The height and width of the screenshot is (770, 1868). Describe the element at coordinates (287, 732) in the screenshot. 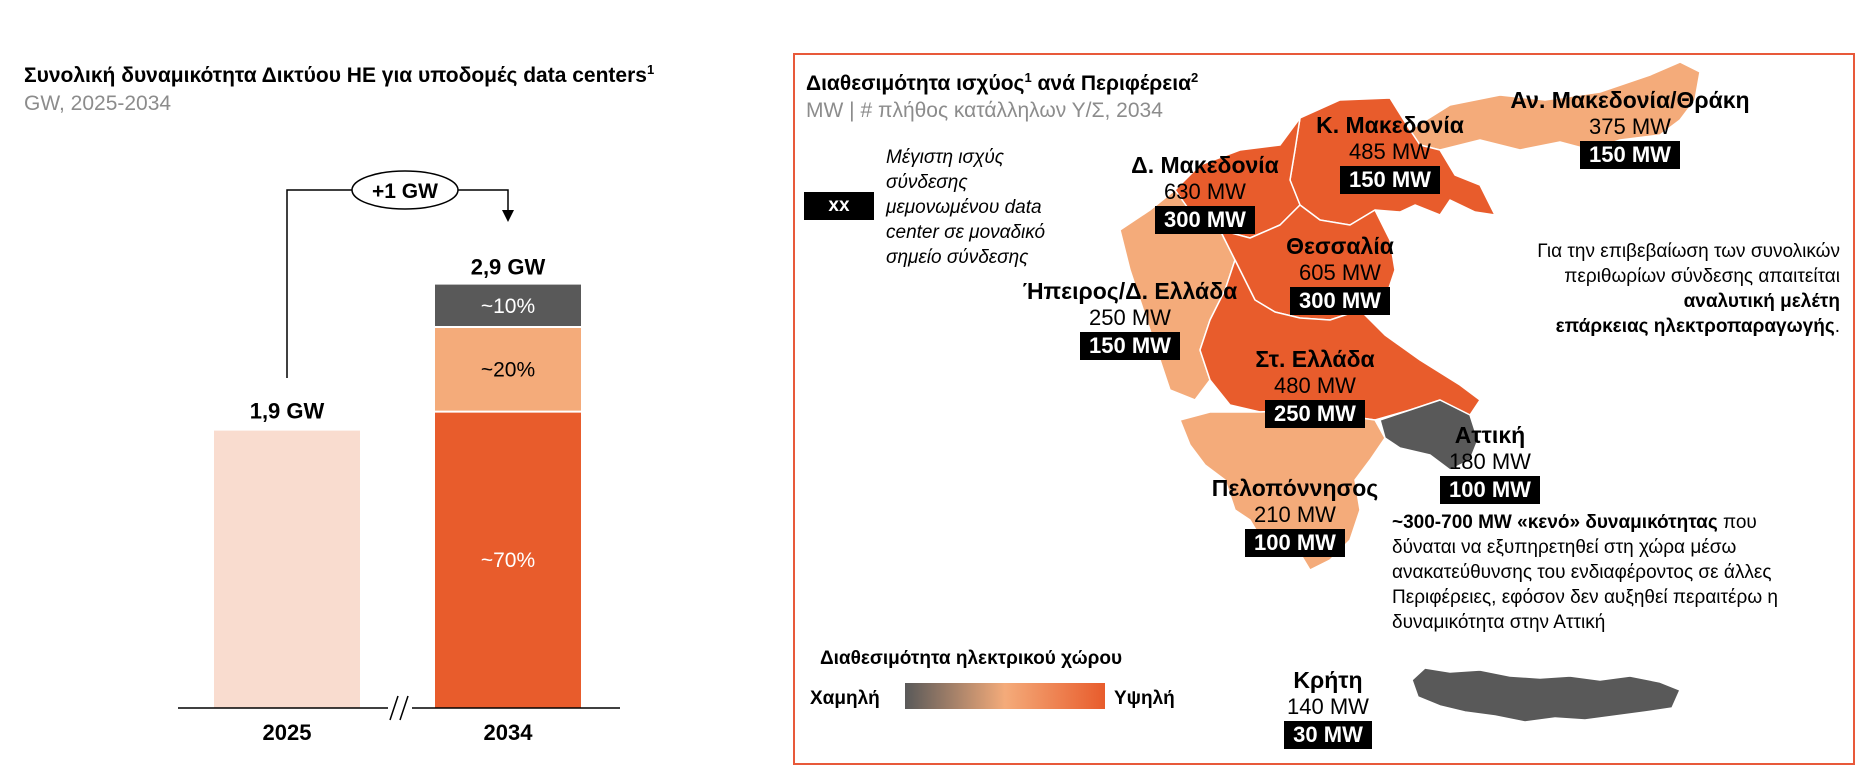

I see `x-tick-2025: 2025` at that location.